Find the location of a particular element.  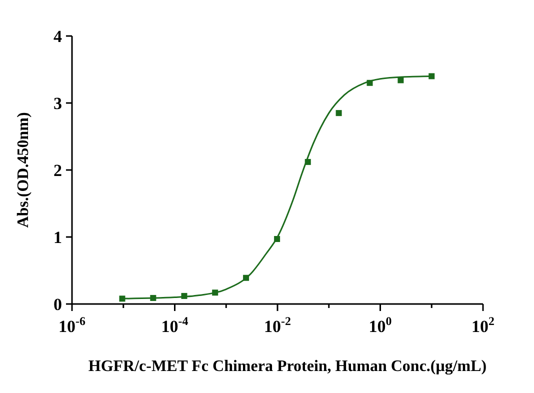

y-axis-title: Abs.(OD.450nm) is located at coordinates (23, 170).